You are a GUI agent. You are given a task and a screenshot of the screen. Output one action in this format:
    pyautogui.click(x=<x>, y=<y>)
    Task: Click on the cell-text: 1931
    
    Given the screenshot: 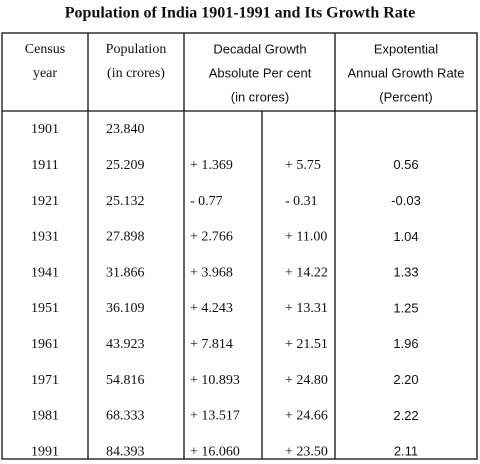 What is the action you would take?
    pyautogui.click(x=45, y=237)
    